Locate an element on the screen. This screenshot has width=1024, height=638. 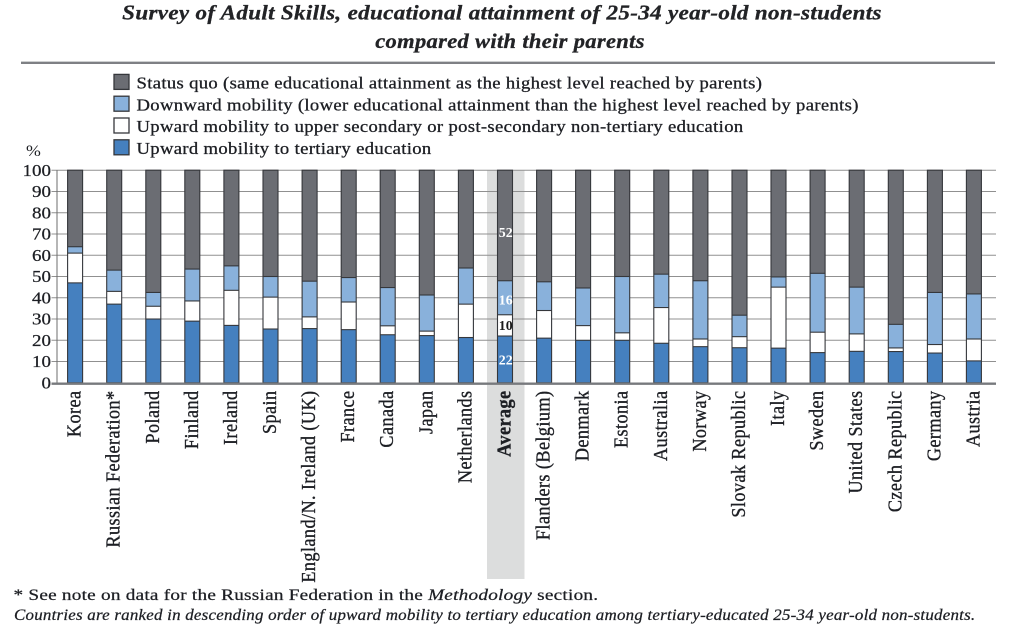
svg-text: Denmark is located at coordinates (583, 425).